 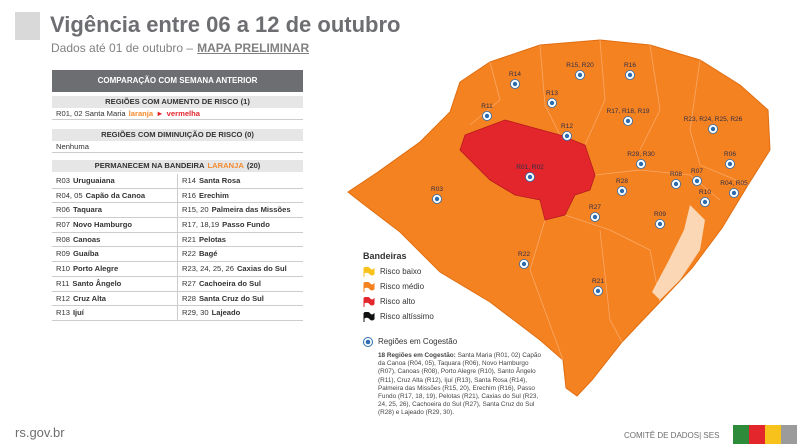 What do you see at coordinates (407, 316) in the screenshot?
I see `legend-label: Risco altíssimo` at bounding box center [407, 316].